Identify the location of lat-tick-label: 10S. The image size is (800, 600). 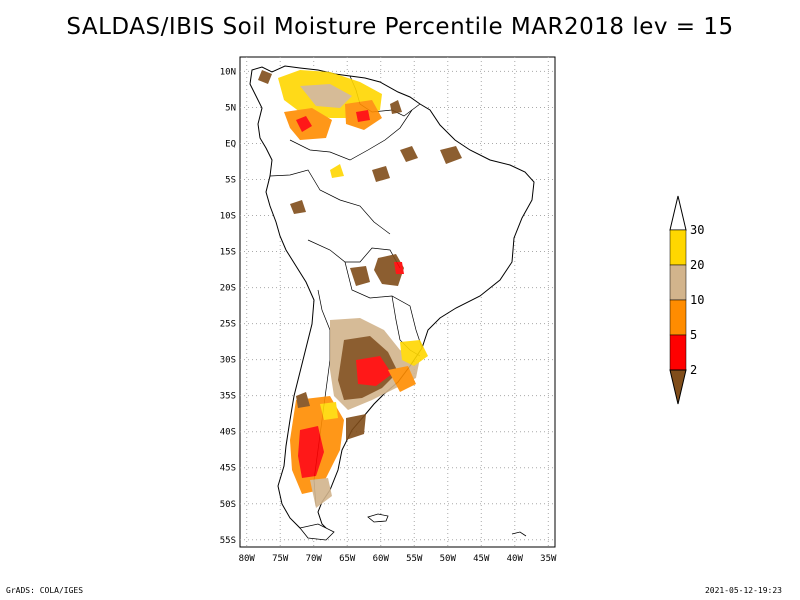
(228, 217).